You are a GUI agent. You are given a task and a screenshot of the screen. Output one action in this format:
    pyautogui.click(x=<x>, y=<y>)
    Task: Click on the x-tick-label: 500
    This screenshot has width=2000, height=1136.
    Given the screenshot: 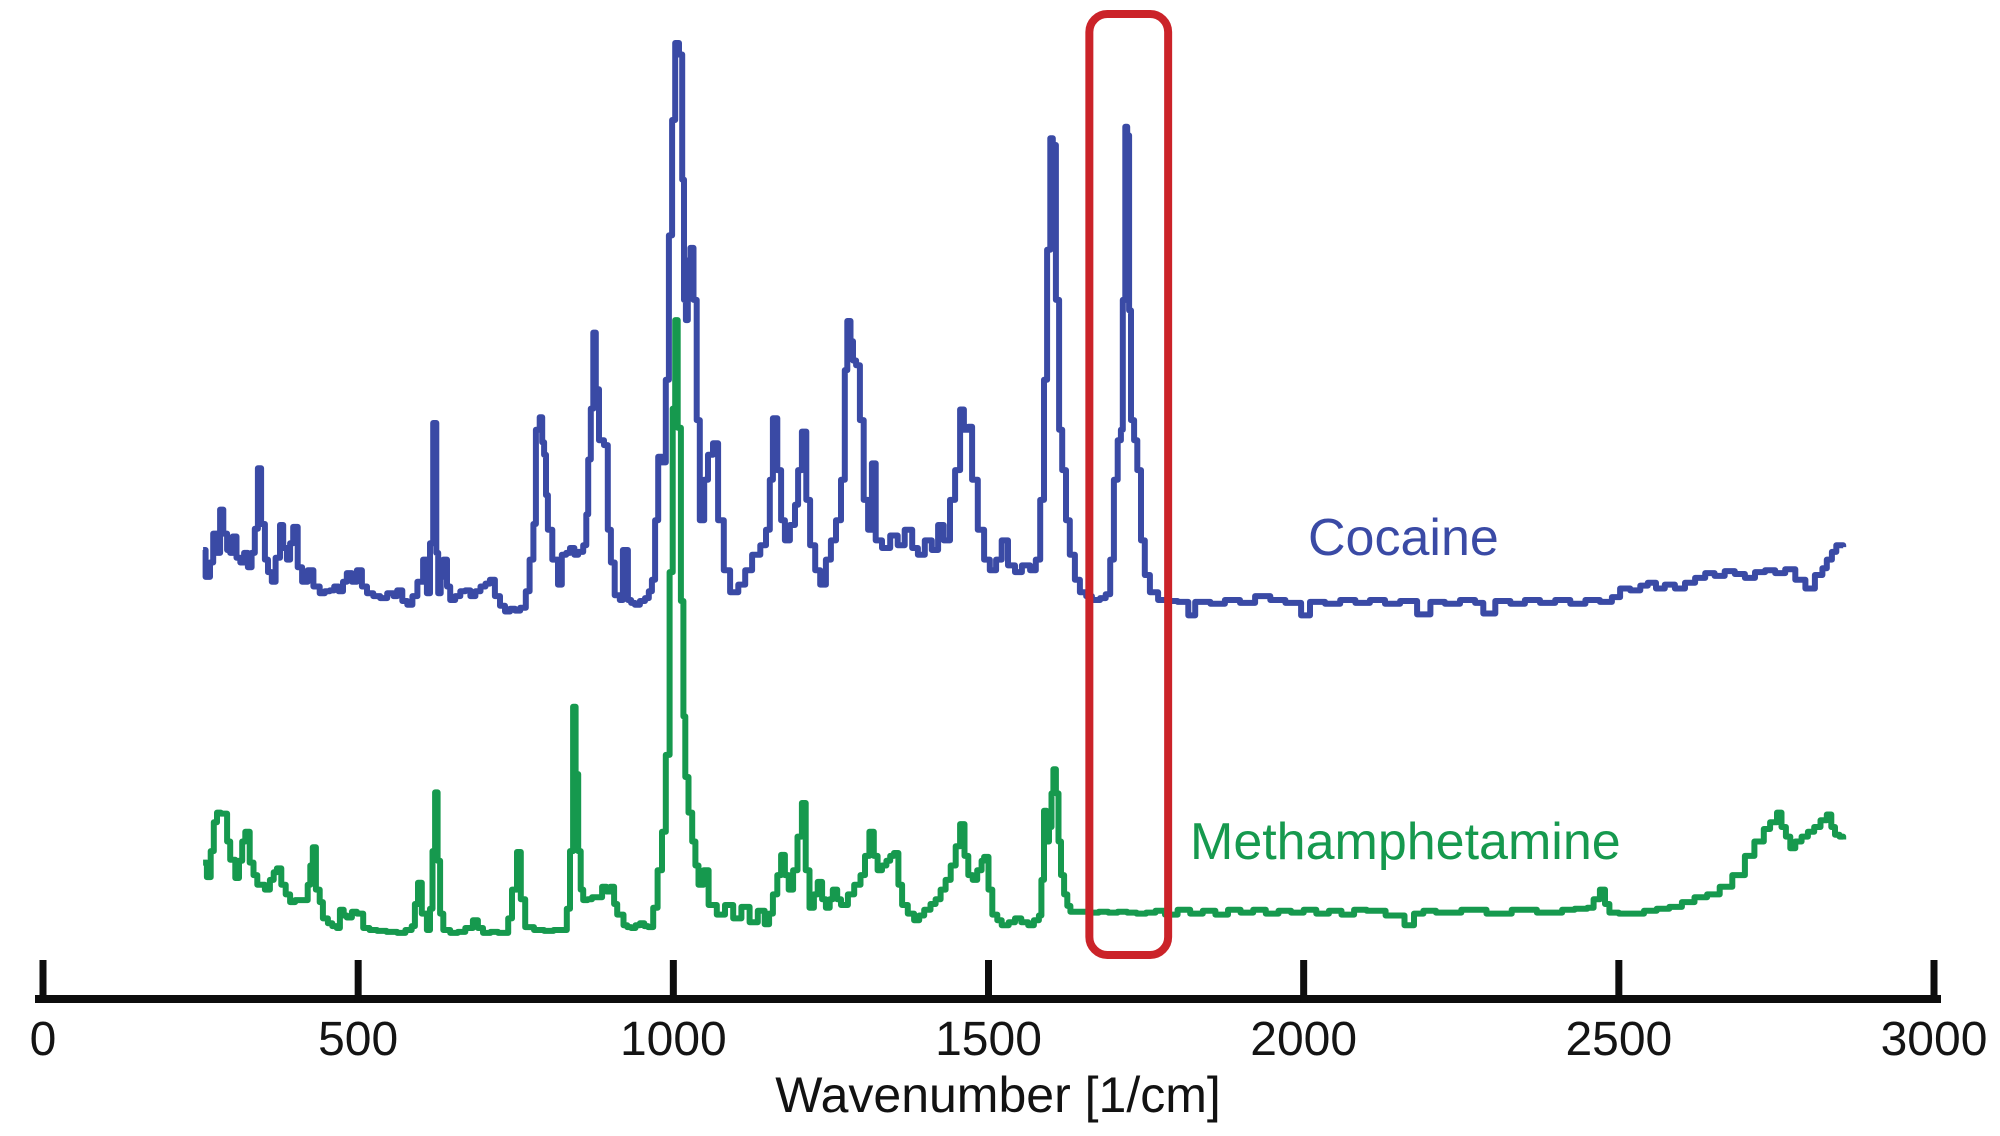 What is the action you would take?
    pyautogui.click(x=358, y=1039)
    